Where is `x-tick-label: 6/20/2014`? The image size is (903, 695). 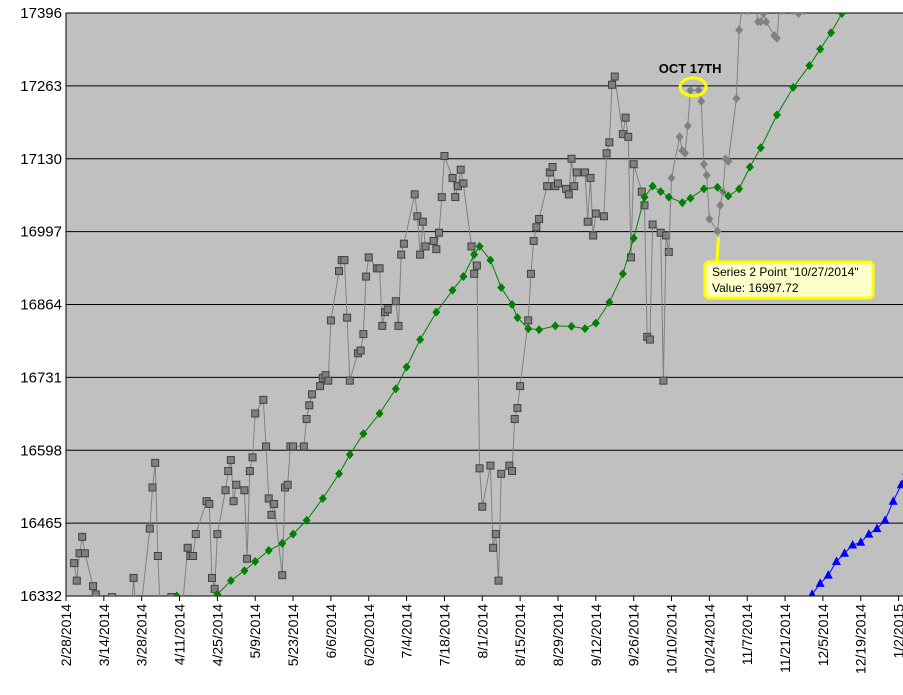
x-tick-label: 6/20/2014 is located at coordinates (369, 635).